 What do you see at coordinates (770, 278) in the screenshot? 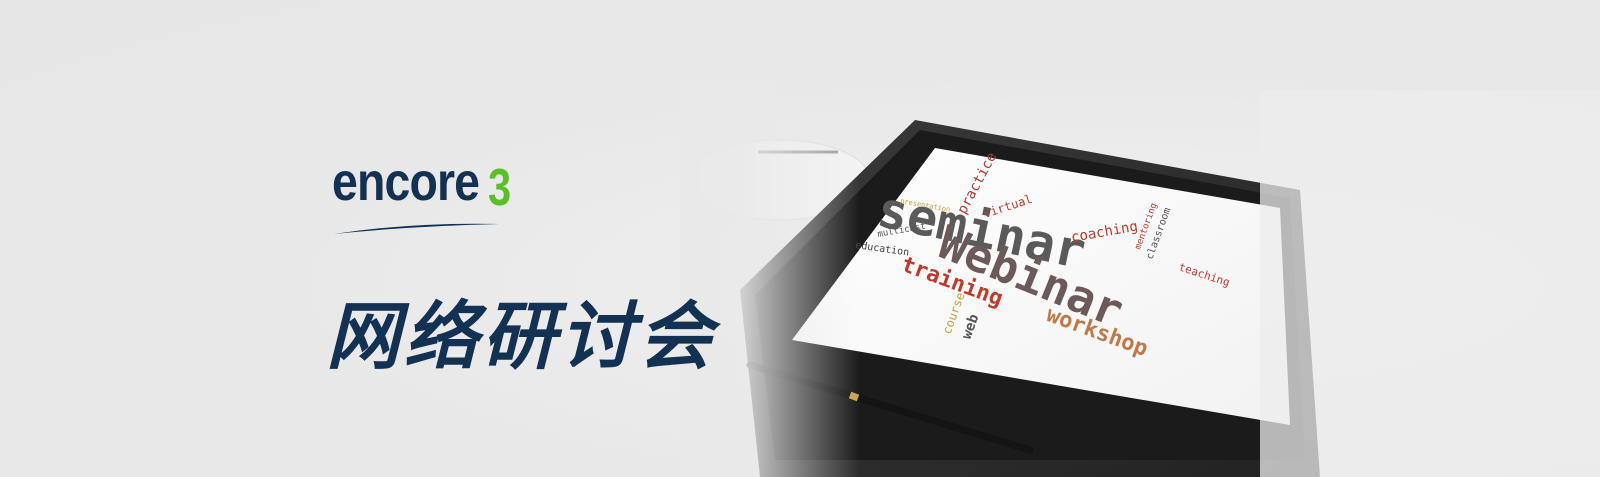
I see `image-fade-overlay` at bounding box center [770, 278].